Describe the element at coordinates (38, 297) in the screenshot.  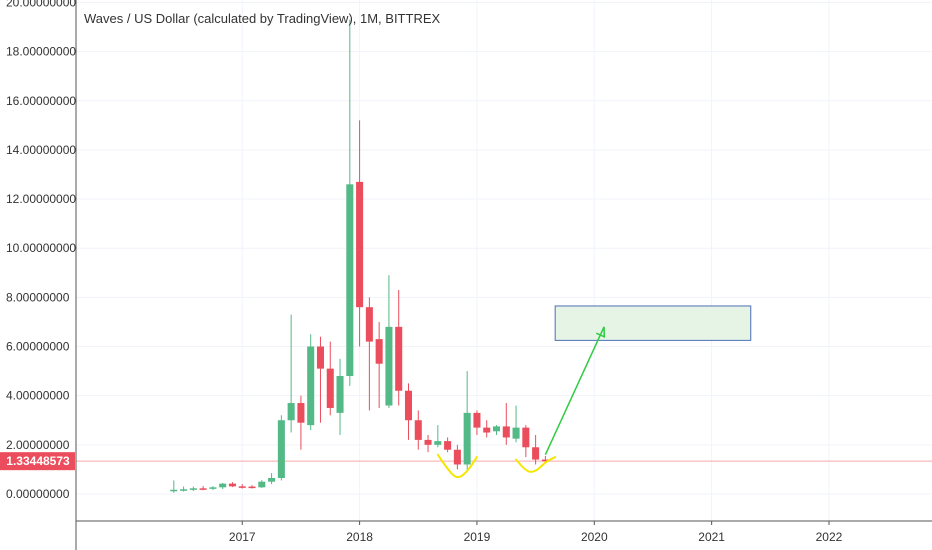
I see `y-tick-label: 8.00000000` at that location.